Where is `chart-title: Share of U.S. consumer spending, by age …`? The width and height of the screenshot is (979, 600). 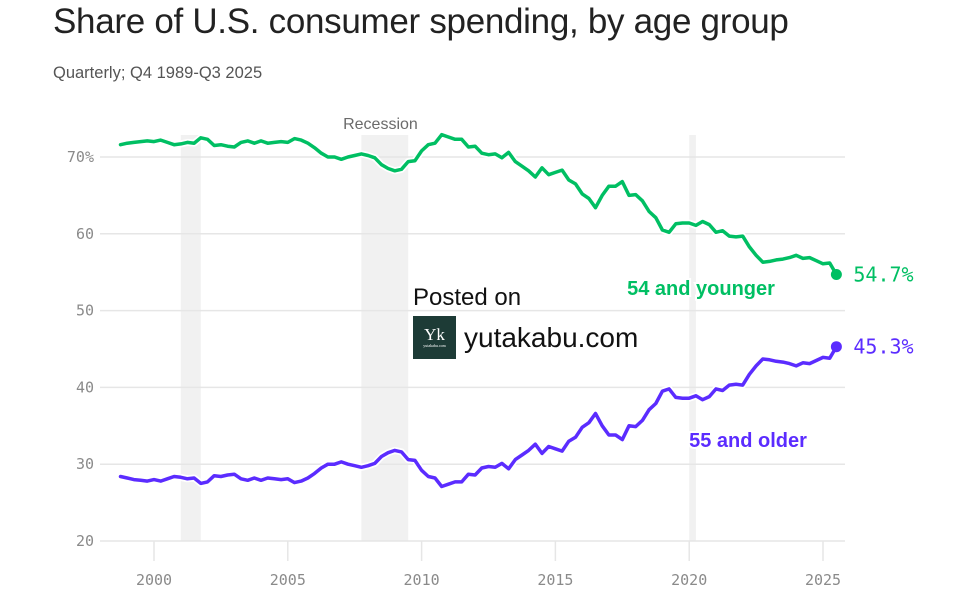
chart-title: Share of U.S. consumer spending, by age … is located at coordinates (421, 21).